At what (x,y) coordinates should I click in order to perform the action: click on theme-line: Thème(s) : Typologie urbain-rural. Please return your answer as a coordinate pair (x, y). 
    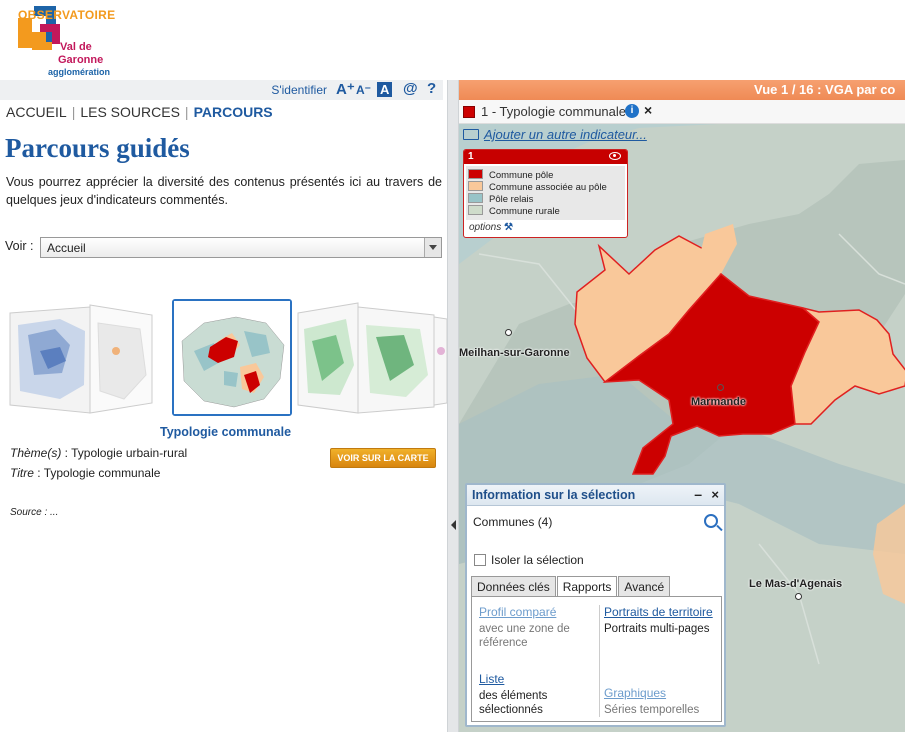
    Looking at the image, I should click on (98, 453).